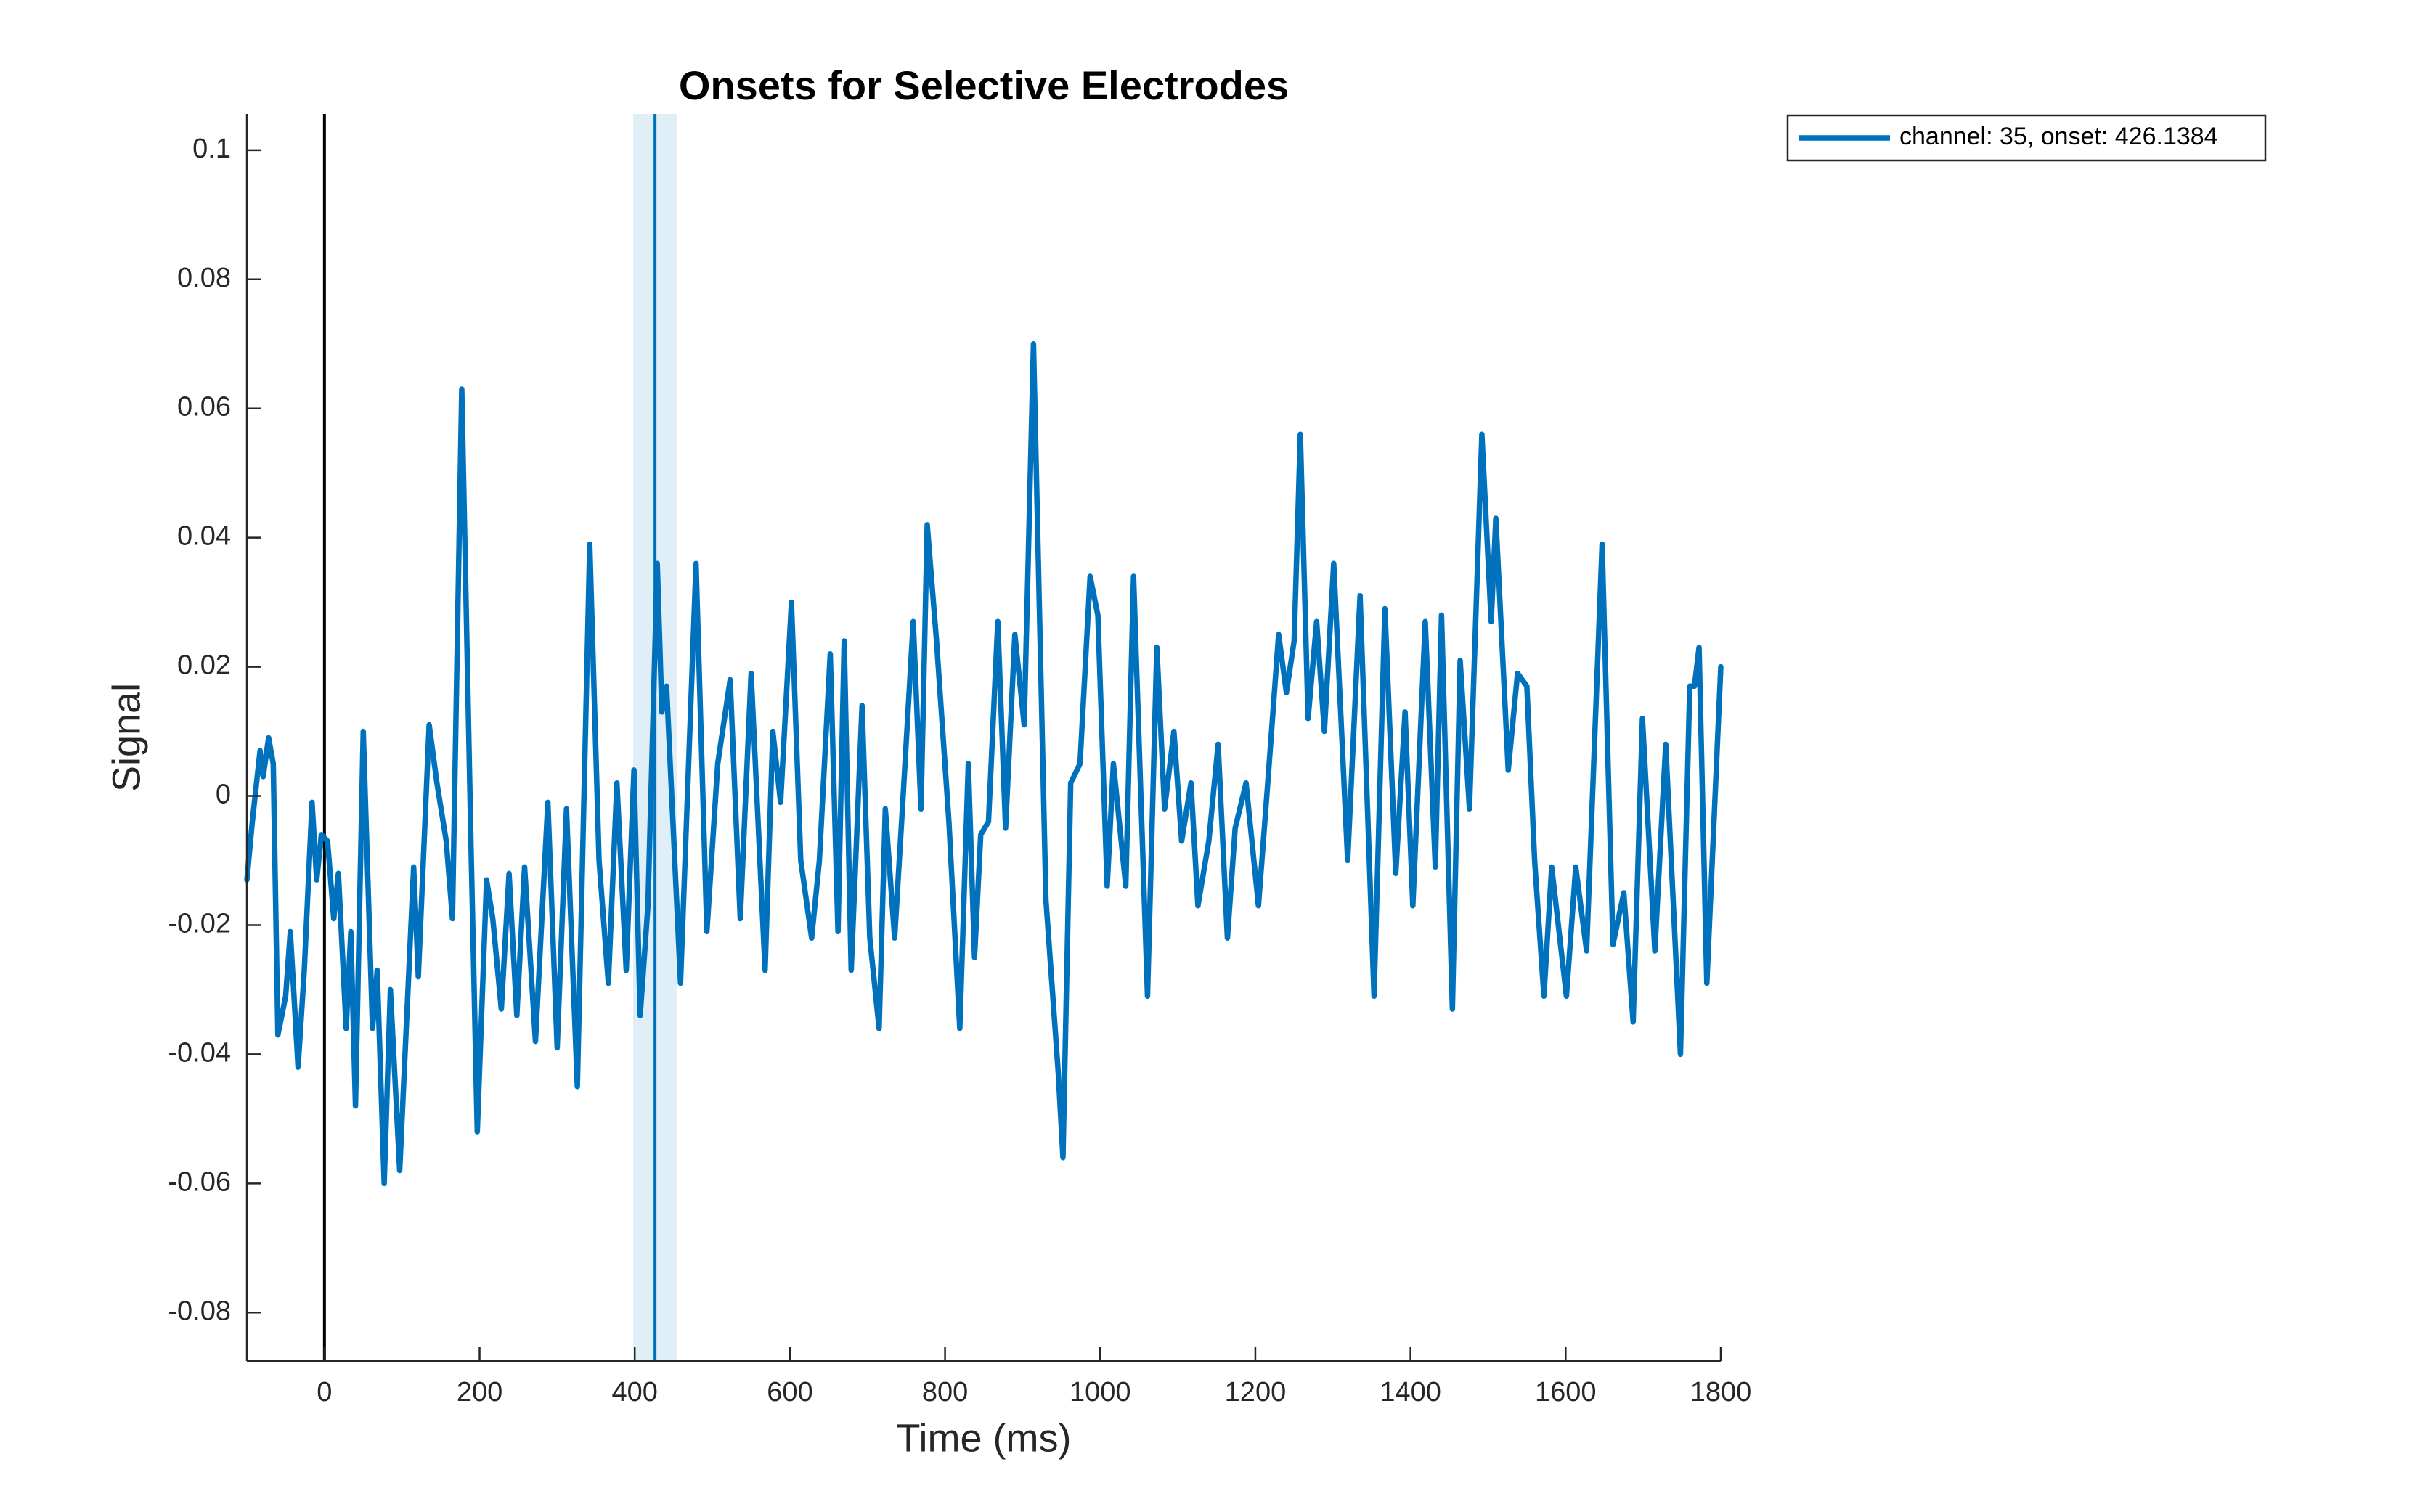  What do you see at coordinates (2058, 136) in the screenshot?
I see `legend-label: channel: 35, onset: 426.1384` at bounding box center [2058, 136].